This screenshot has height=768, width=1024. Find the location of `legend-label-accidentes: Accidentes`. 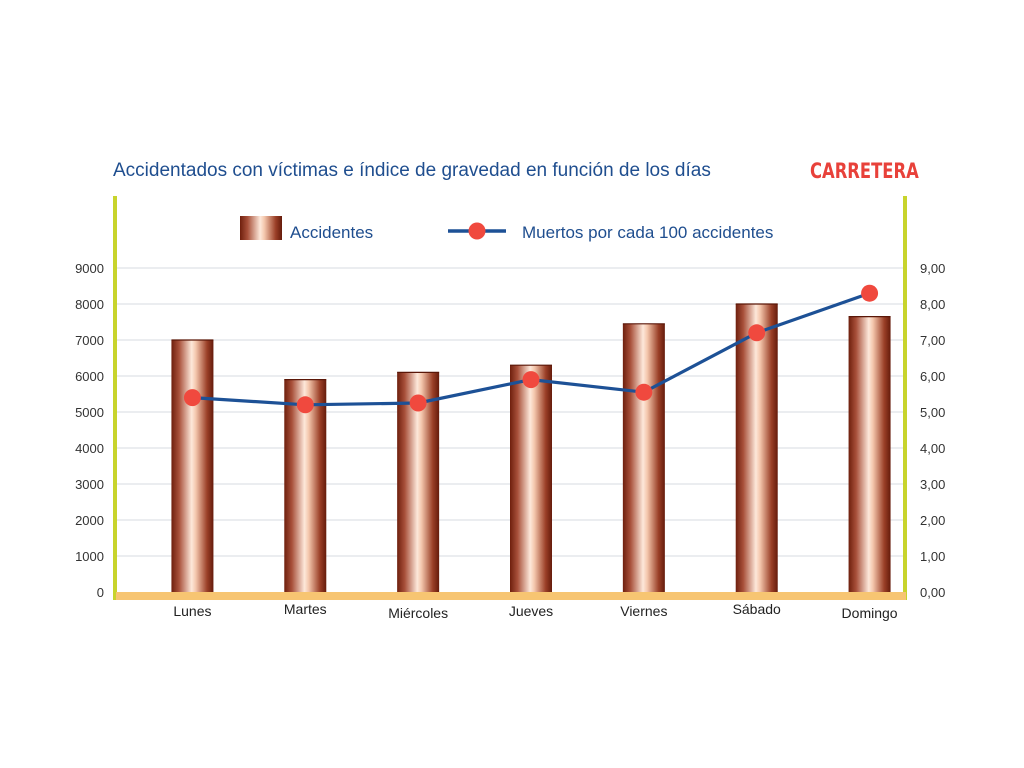

legend-label-accidentes: Accidentes is located at coordinates (331, 232).